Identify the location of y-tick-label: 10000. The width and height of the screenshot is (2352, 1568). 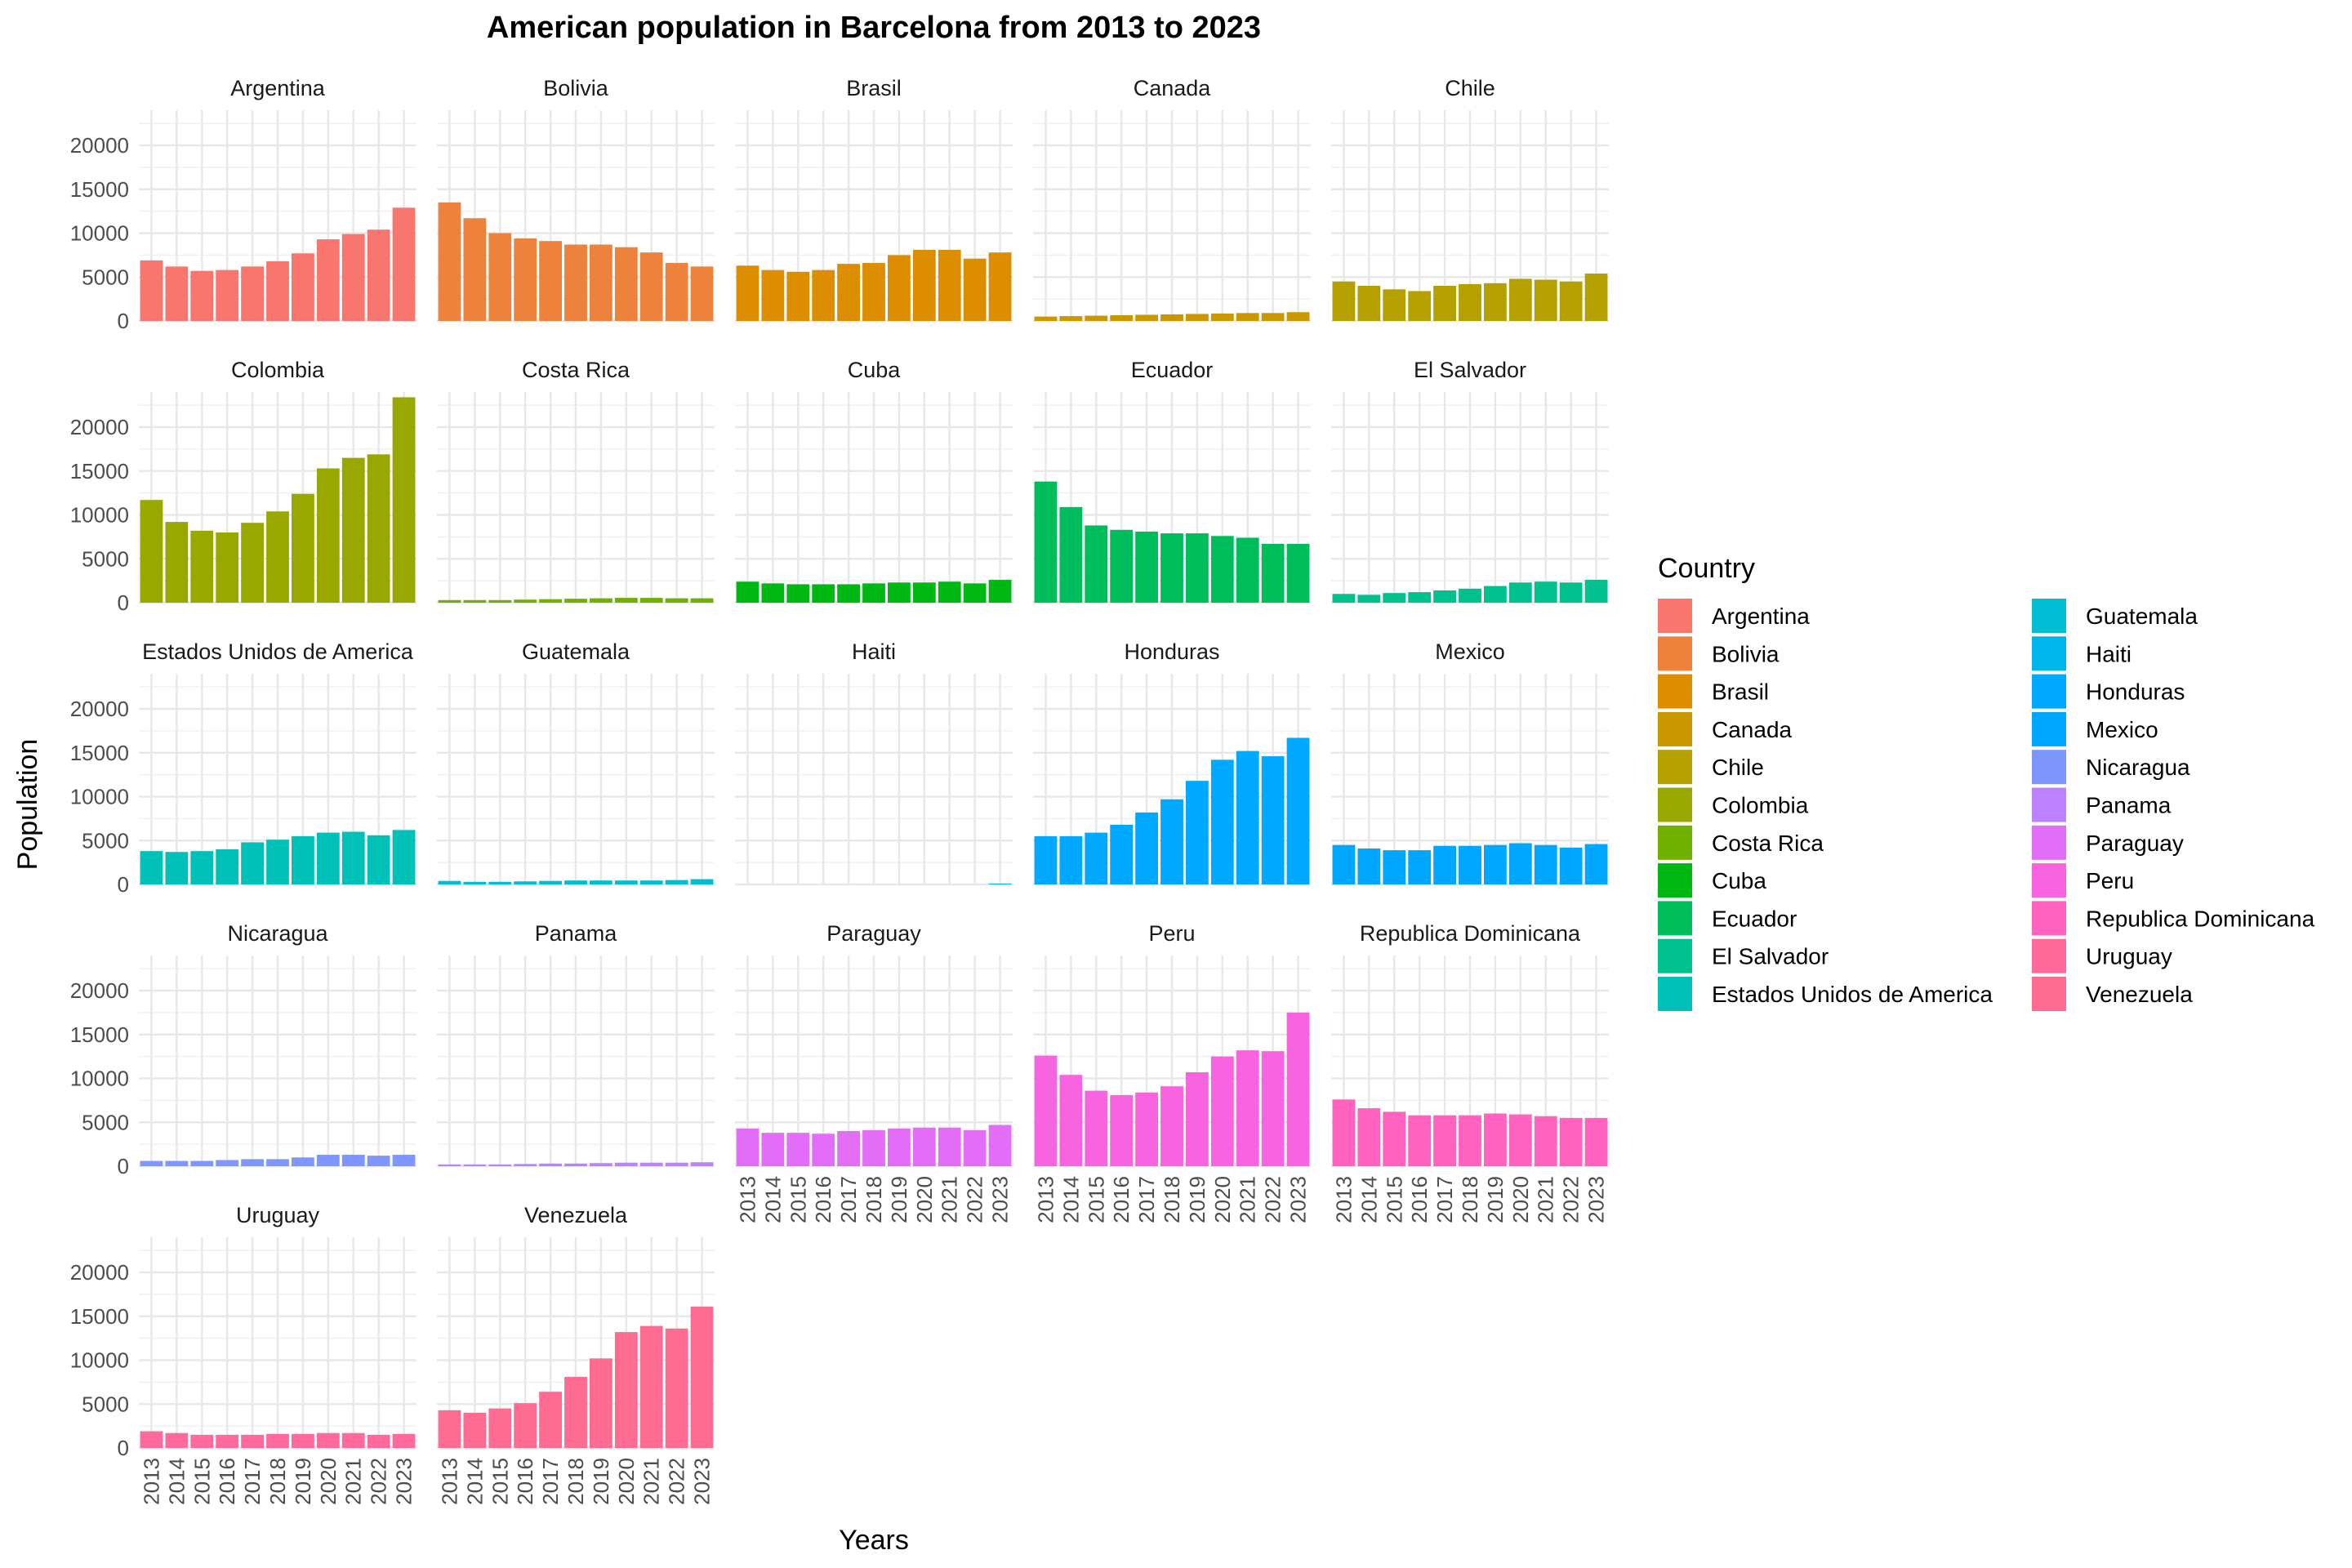
(99, 233).